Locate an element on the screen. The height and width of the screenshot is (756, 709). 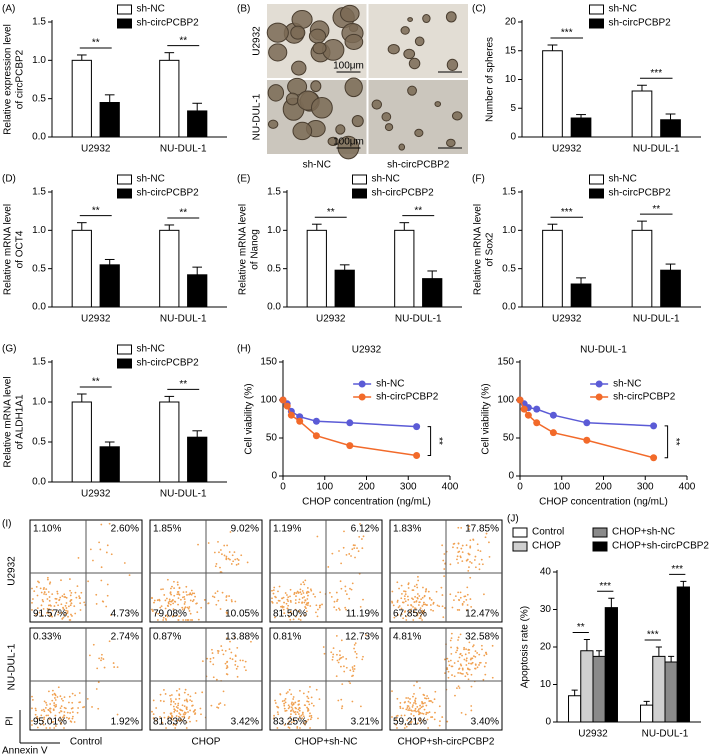
legend-label: sh-circPCBP2 is located at coordinates (168, 23).